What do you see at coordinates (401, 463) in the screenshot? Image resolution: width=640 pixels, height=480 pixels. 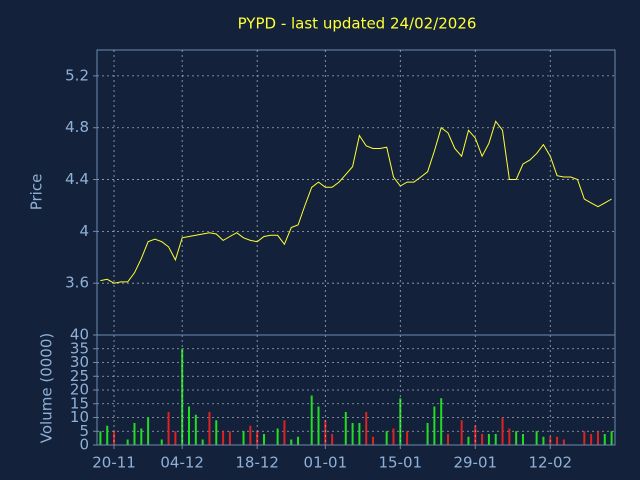 I see `x-tick-label: 15-01` at bounding box center [401, 463].